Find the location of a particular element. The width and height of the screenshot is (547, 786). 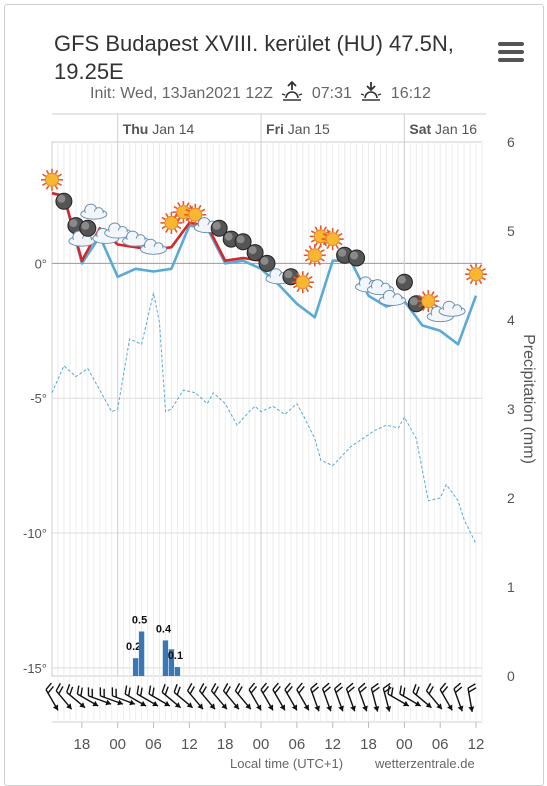

x-tick-label: 12 is located at coordinates (332, 744).